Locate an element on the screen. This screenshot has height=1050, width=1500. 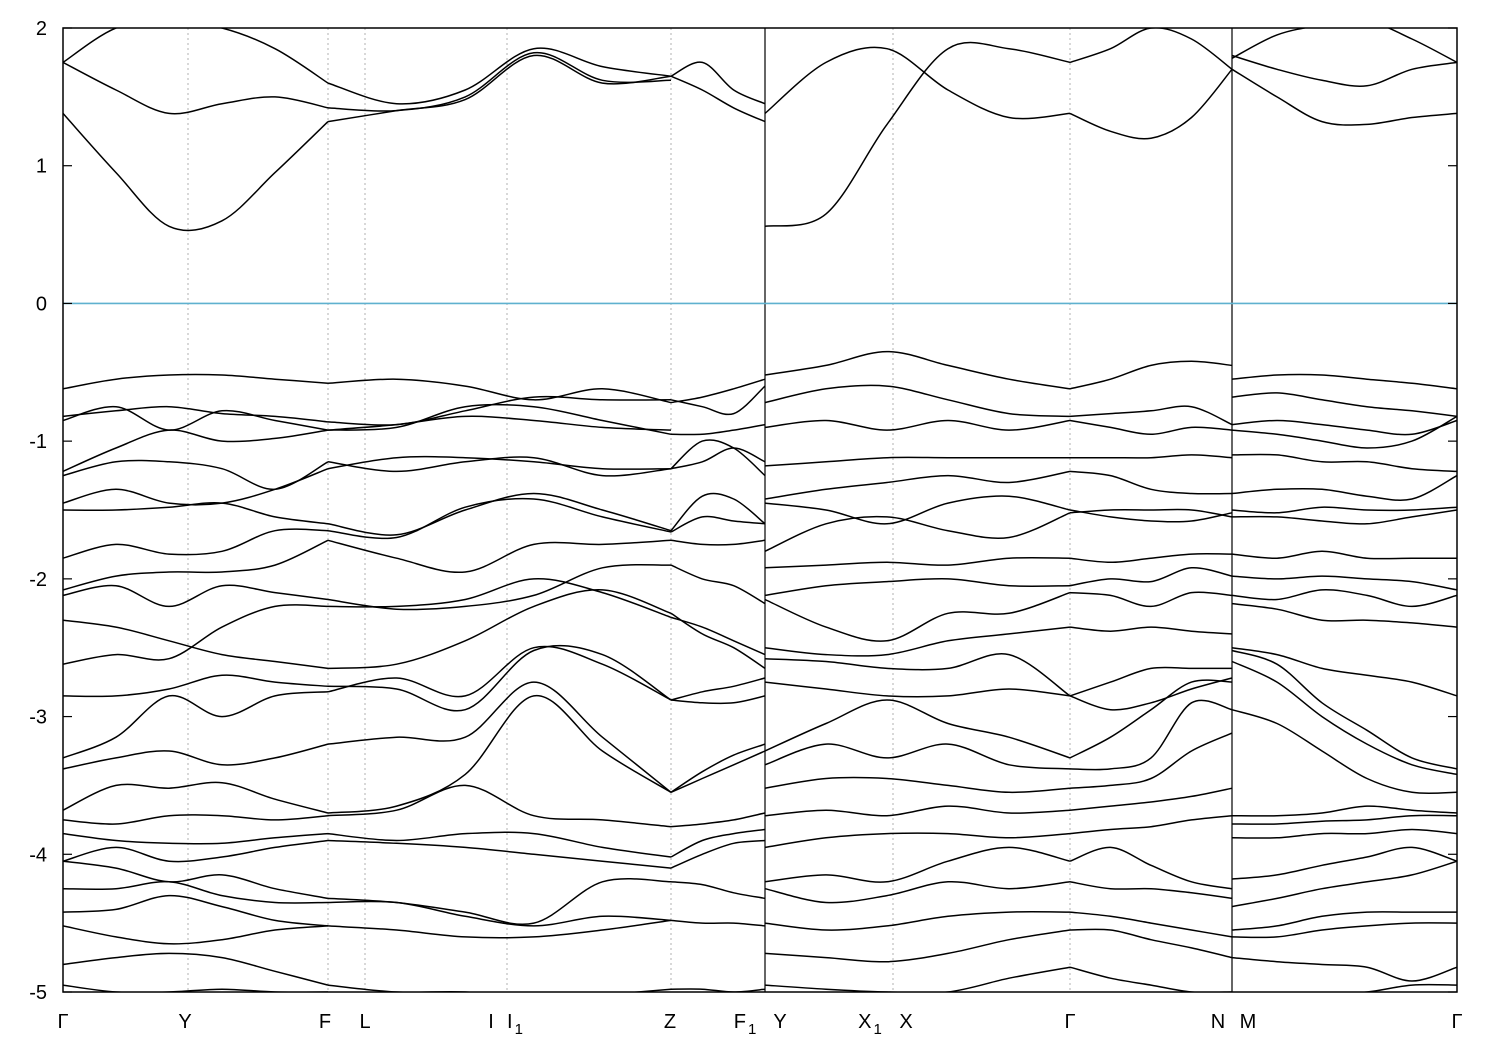
band-segment is located at coordinates (1344, 510).